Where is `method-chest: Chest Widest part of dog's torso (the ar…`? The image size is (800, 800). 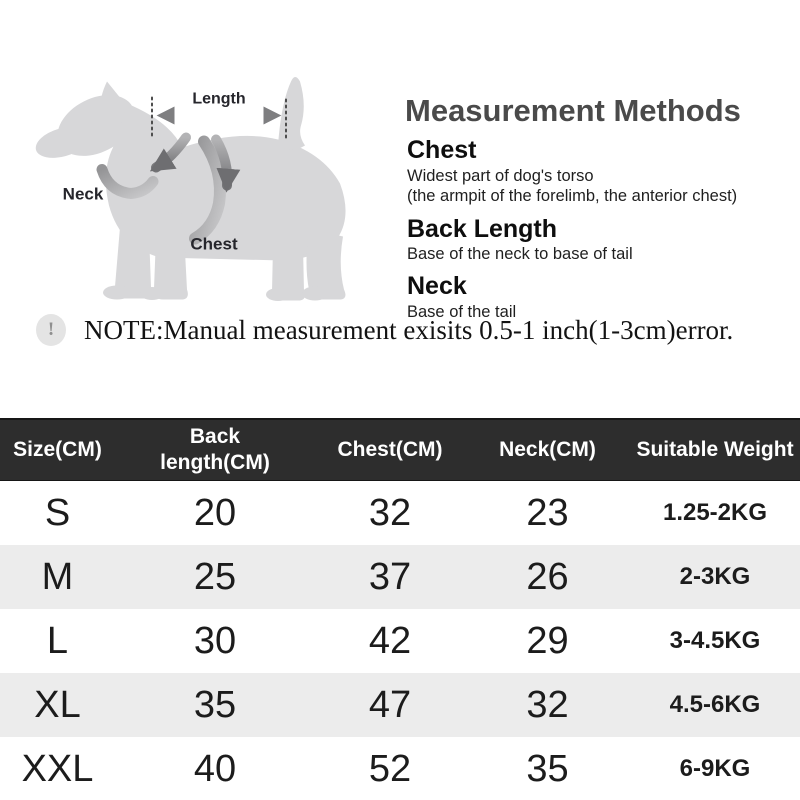 method-chest: Chest Widest part of dog's torso (the ar… is located at coordinates (601, 171).